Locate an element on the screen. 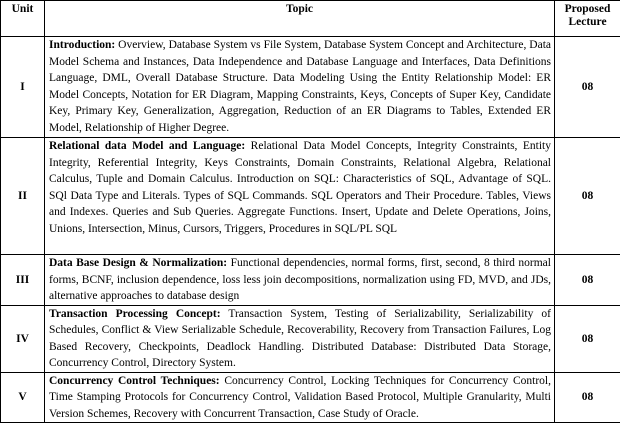  topic-heading: Data Base Design & Normalization: is located at coordinates (138, 263).